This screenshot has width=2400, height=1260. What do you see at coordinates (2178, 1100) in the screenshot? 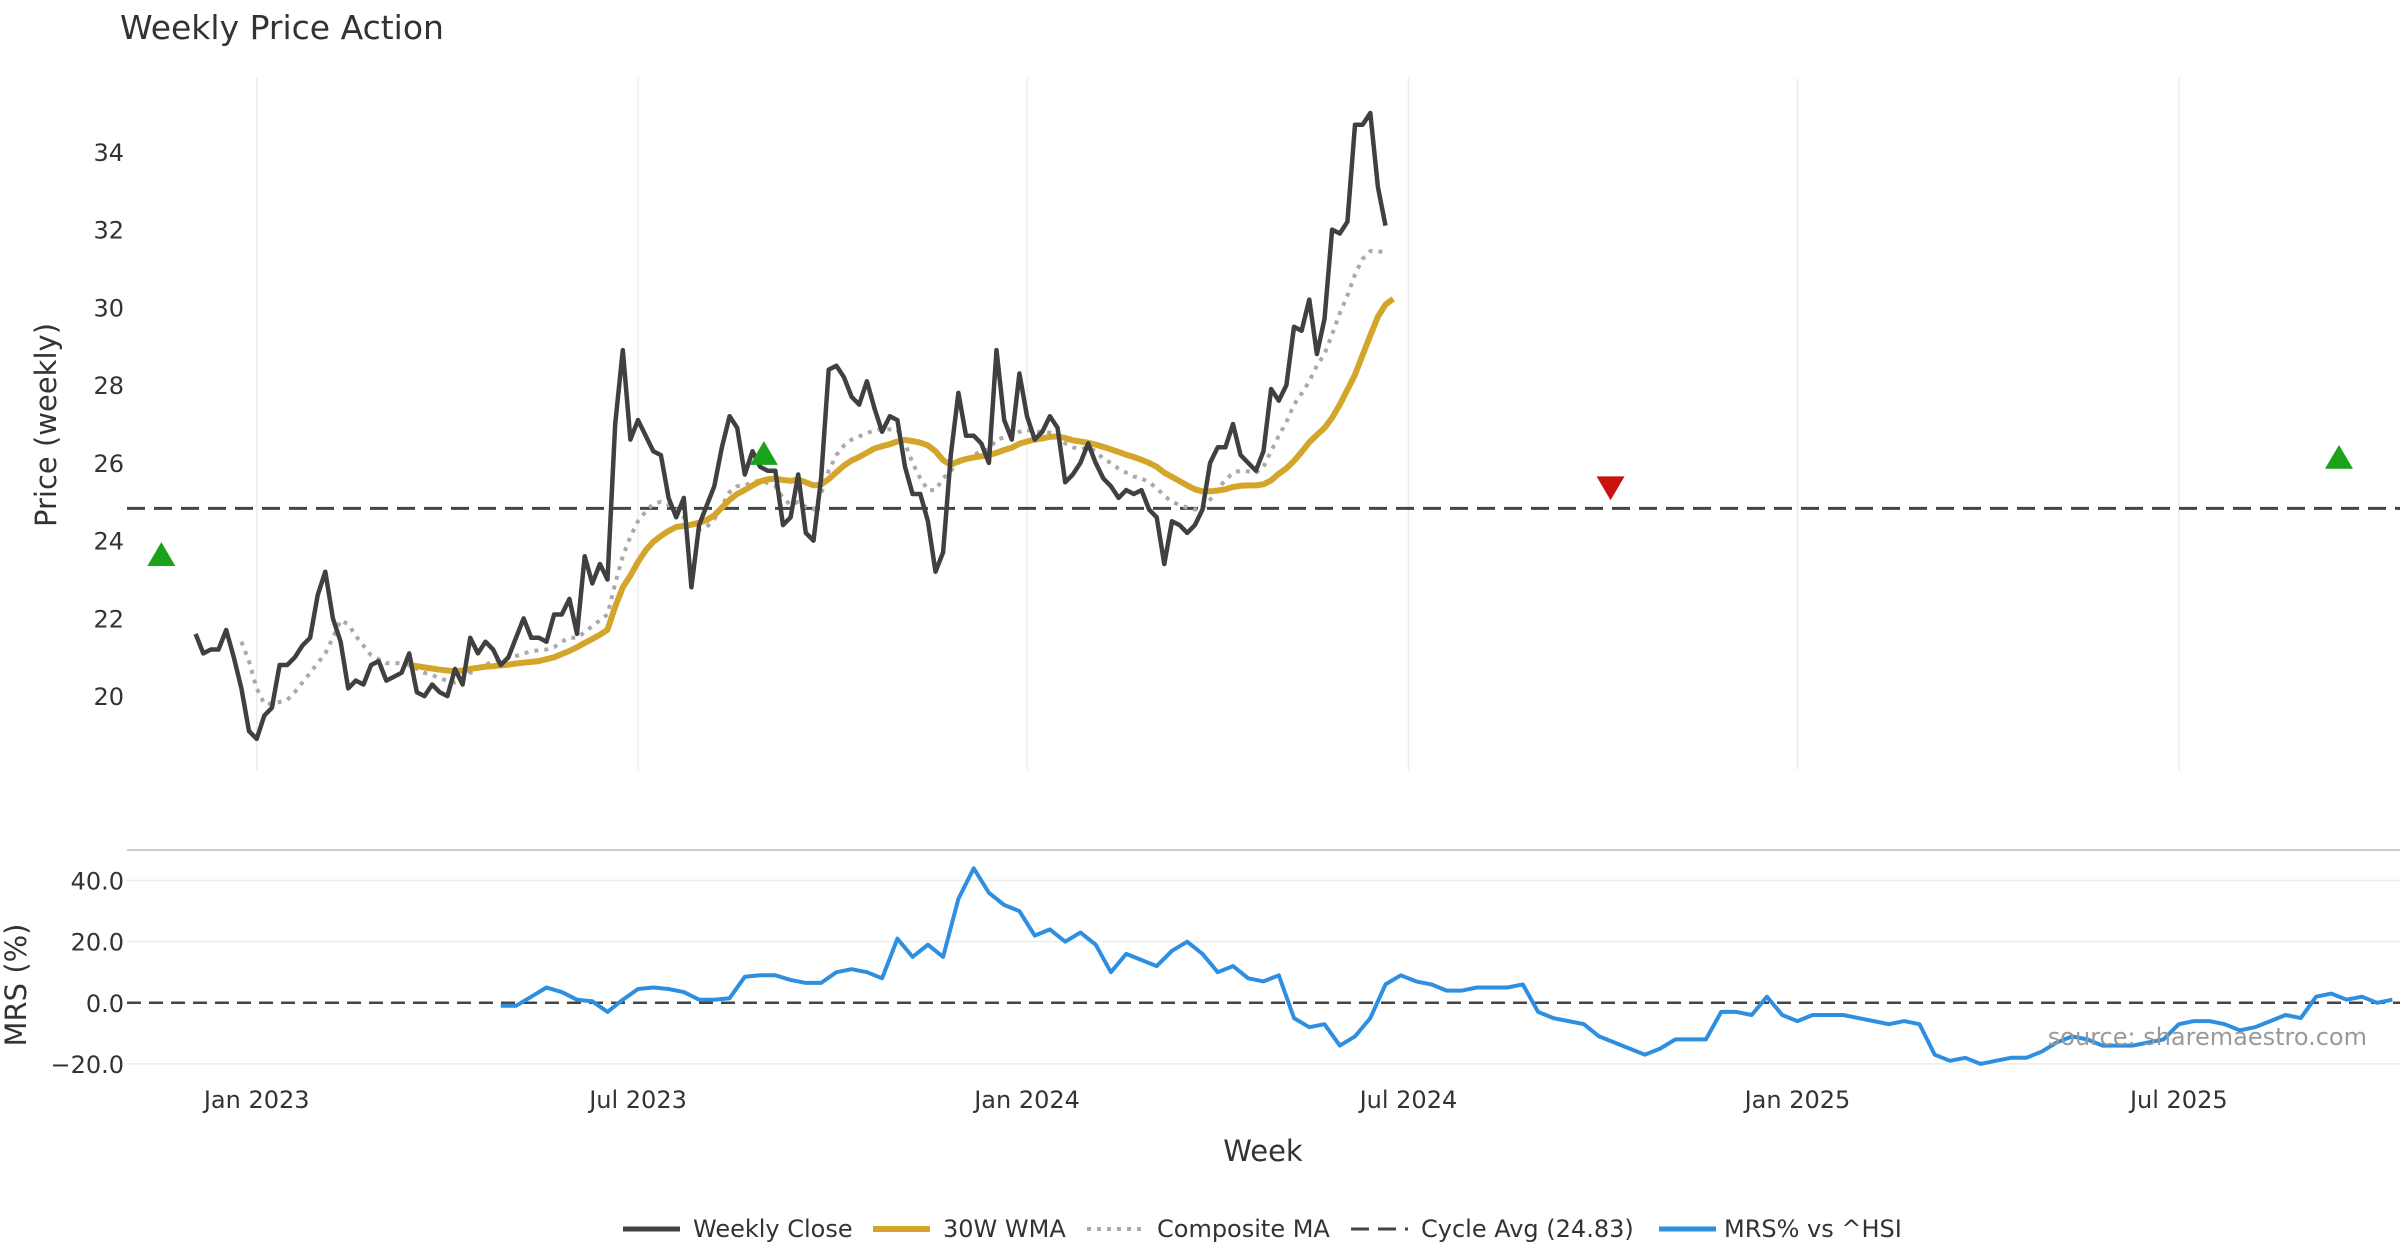
I see `x-tick-label: Jul 2025` at bounding box center [2178, 1100].